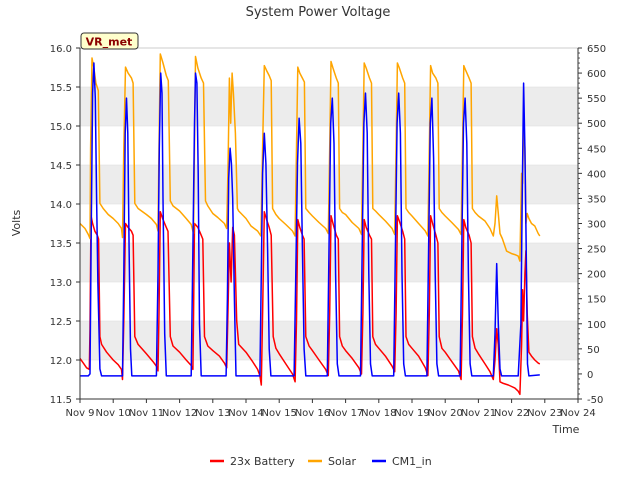 Image resolution: width=640 pixels, height=484 pixels. I want to click on y2-tick-label: -50, so click(595, 400).